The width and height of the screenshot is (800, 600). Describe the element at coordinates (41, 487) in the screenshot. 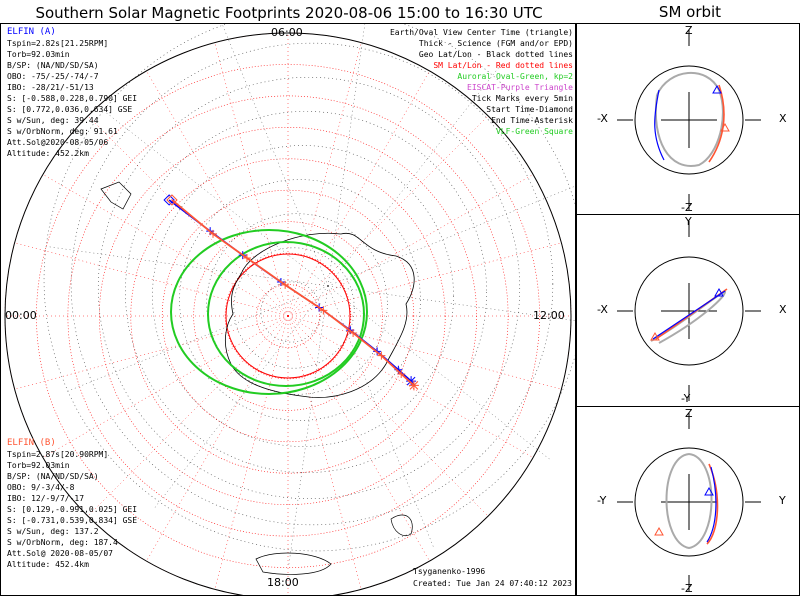

I see `info-line: OBO: 9/-3/4/-8` at that location.